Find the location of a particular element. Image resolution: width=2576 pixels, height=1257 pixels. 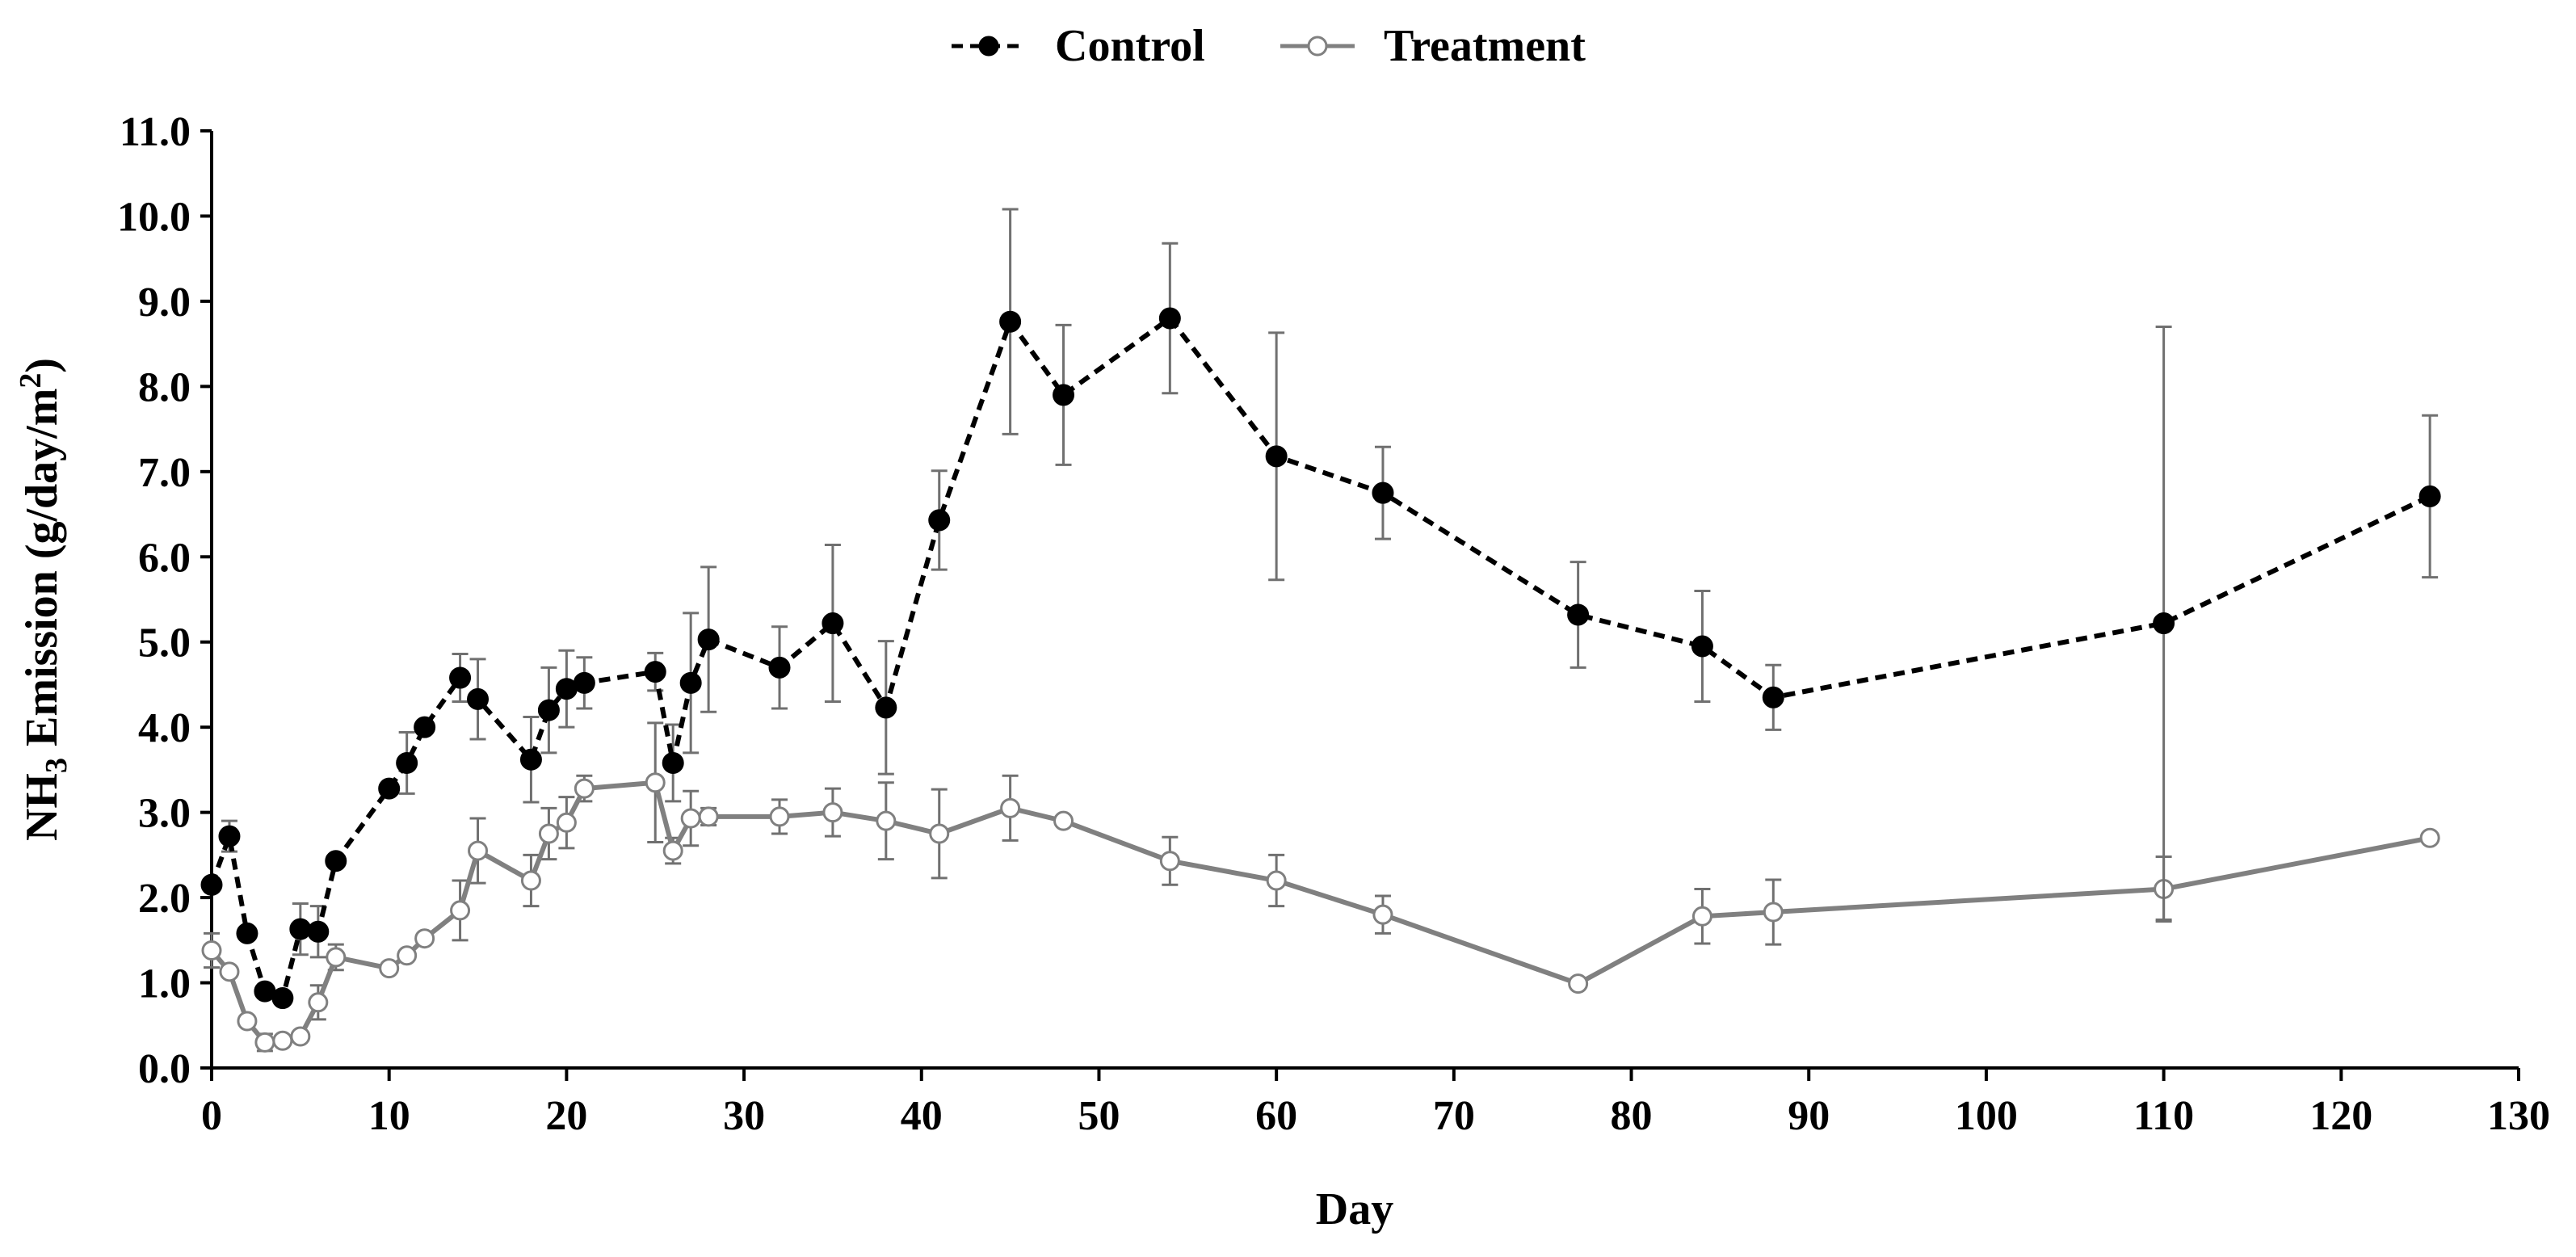

x-tick-label: 80 is located at coordinates (1632, 1116).